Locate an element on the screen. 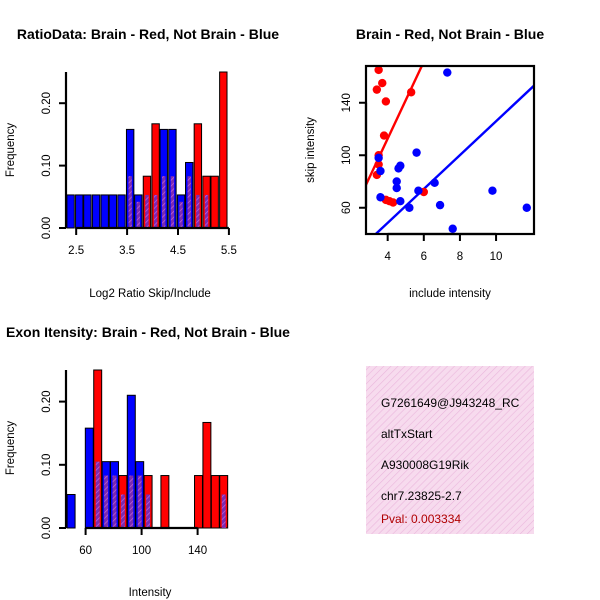 This screenshot has width=600, height=600. ratio-x-axis-label: Log2 Ratio Skip/Include is located at coordinates (149, 294).